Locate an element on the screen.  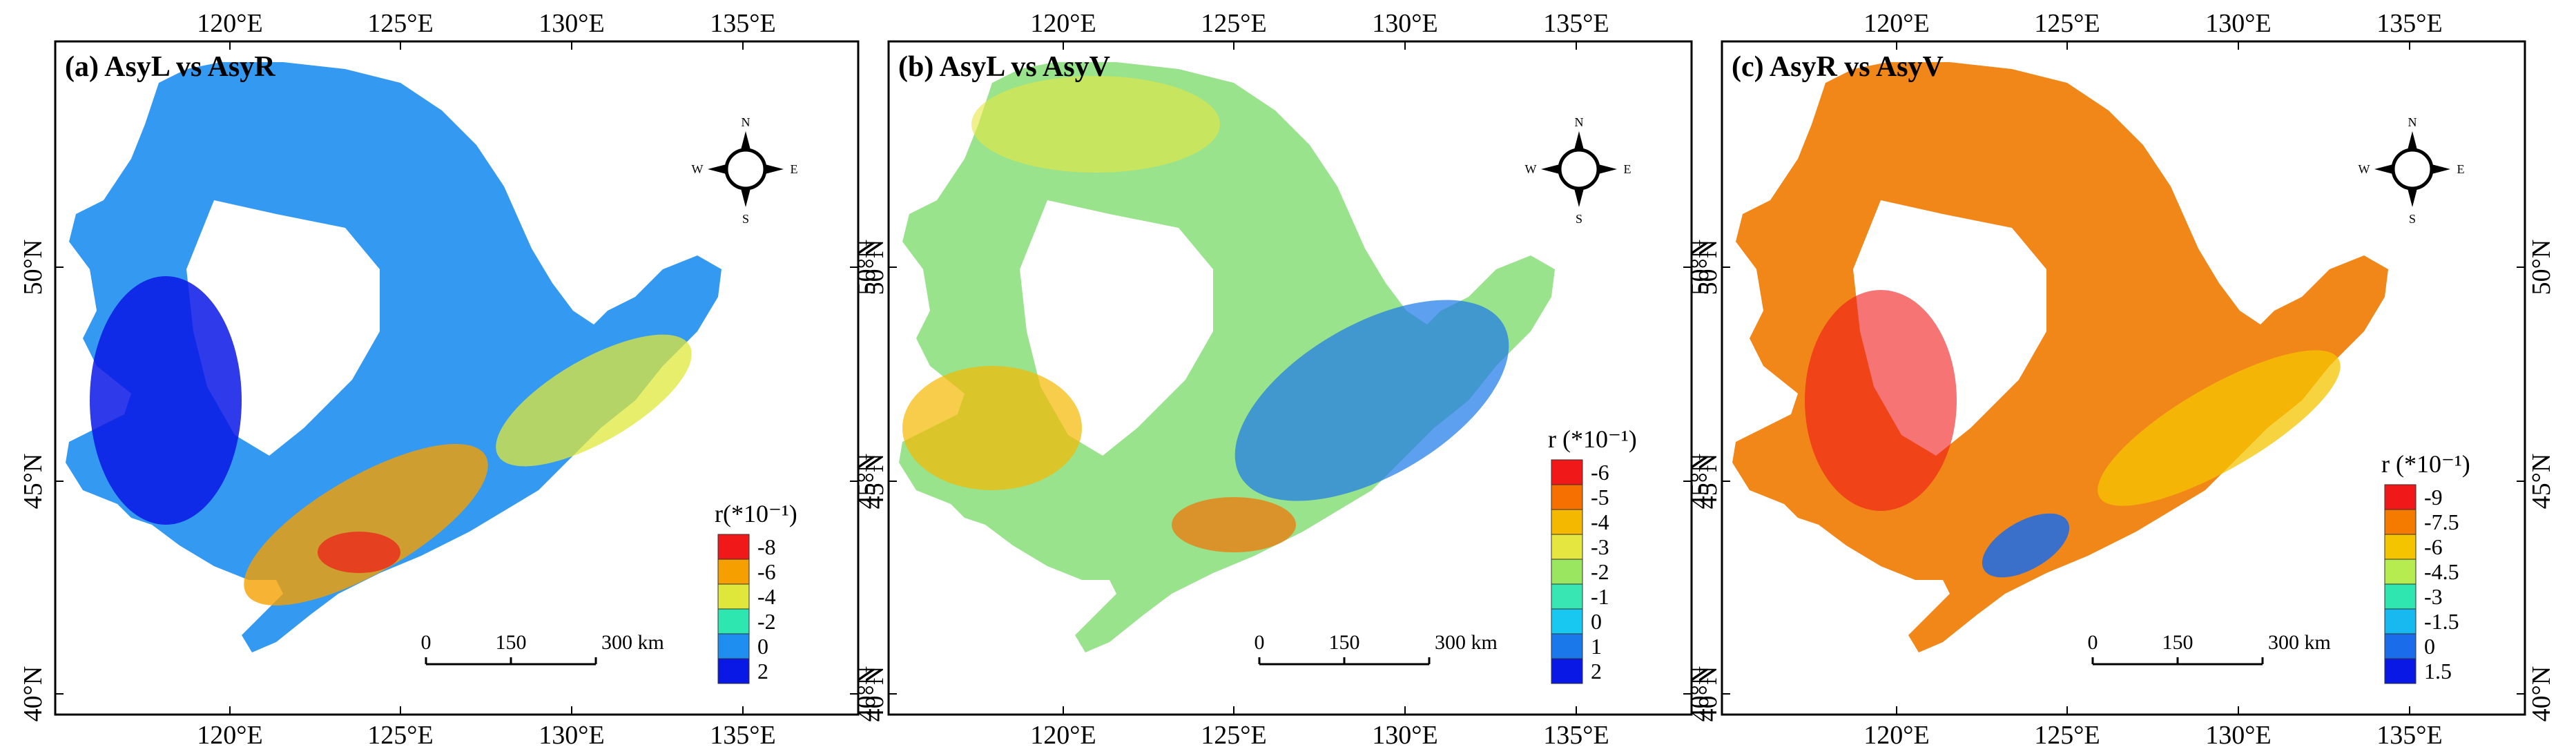
legend-value: -1 is located at coordinates (1600, 596).